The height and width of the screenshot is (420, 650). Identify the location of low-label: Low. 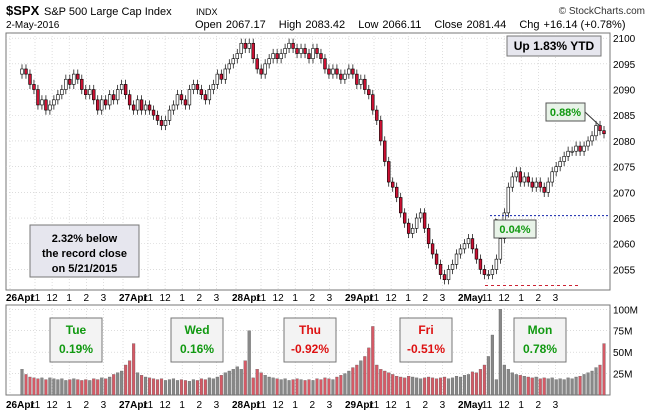
(368, 25).